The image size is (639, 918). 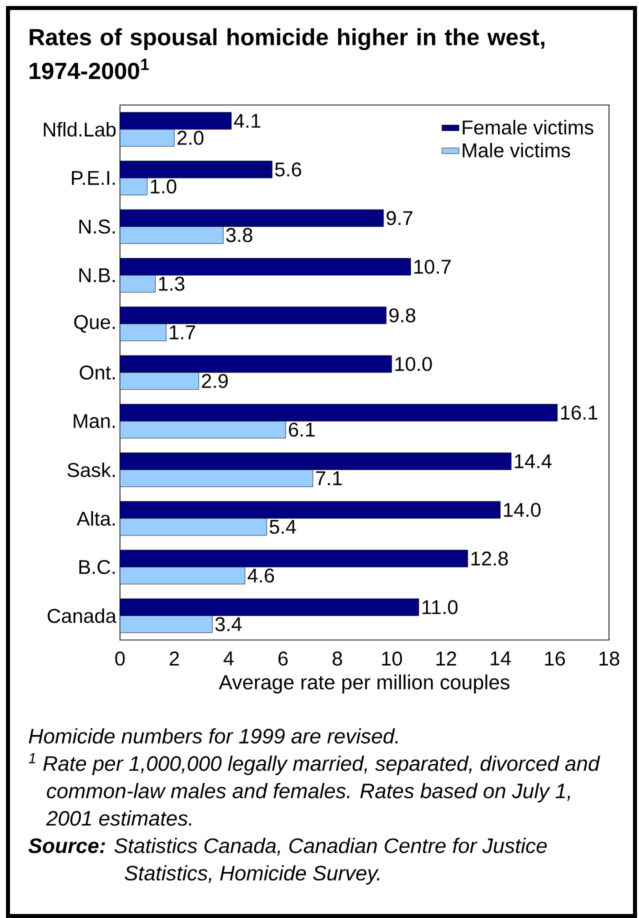 I want to click on data-label: 5.4, so click(x=283, y=527).